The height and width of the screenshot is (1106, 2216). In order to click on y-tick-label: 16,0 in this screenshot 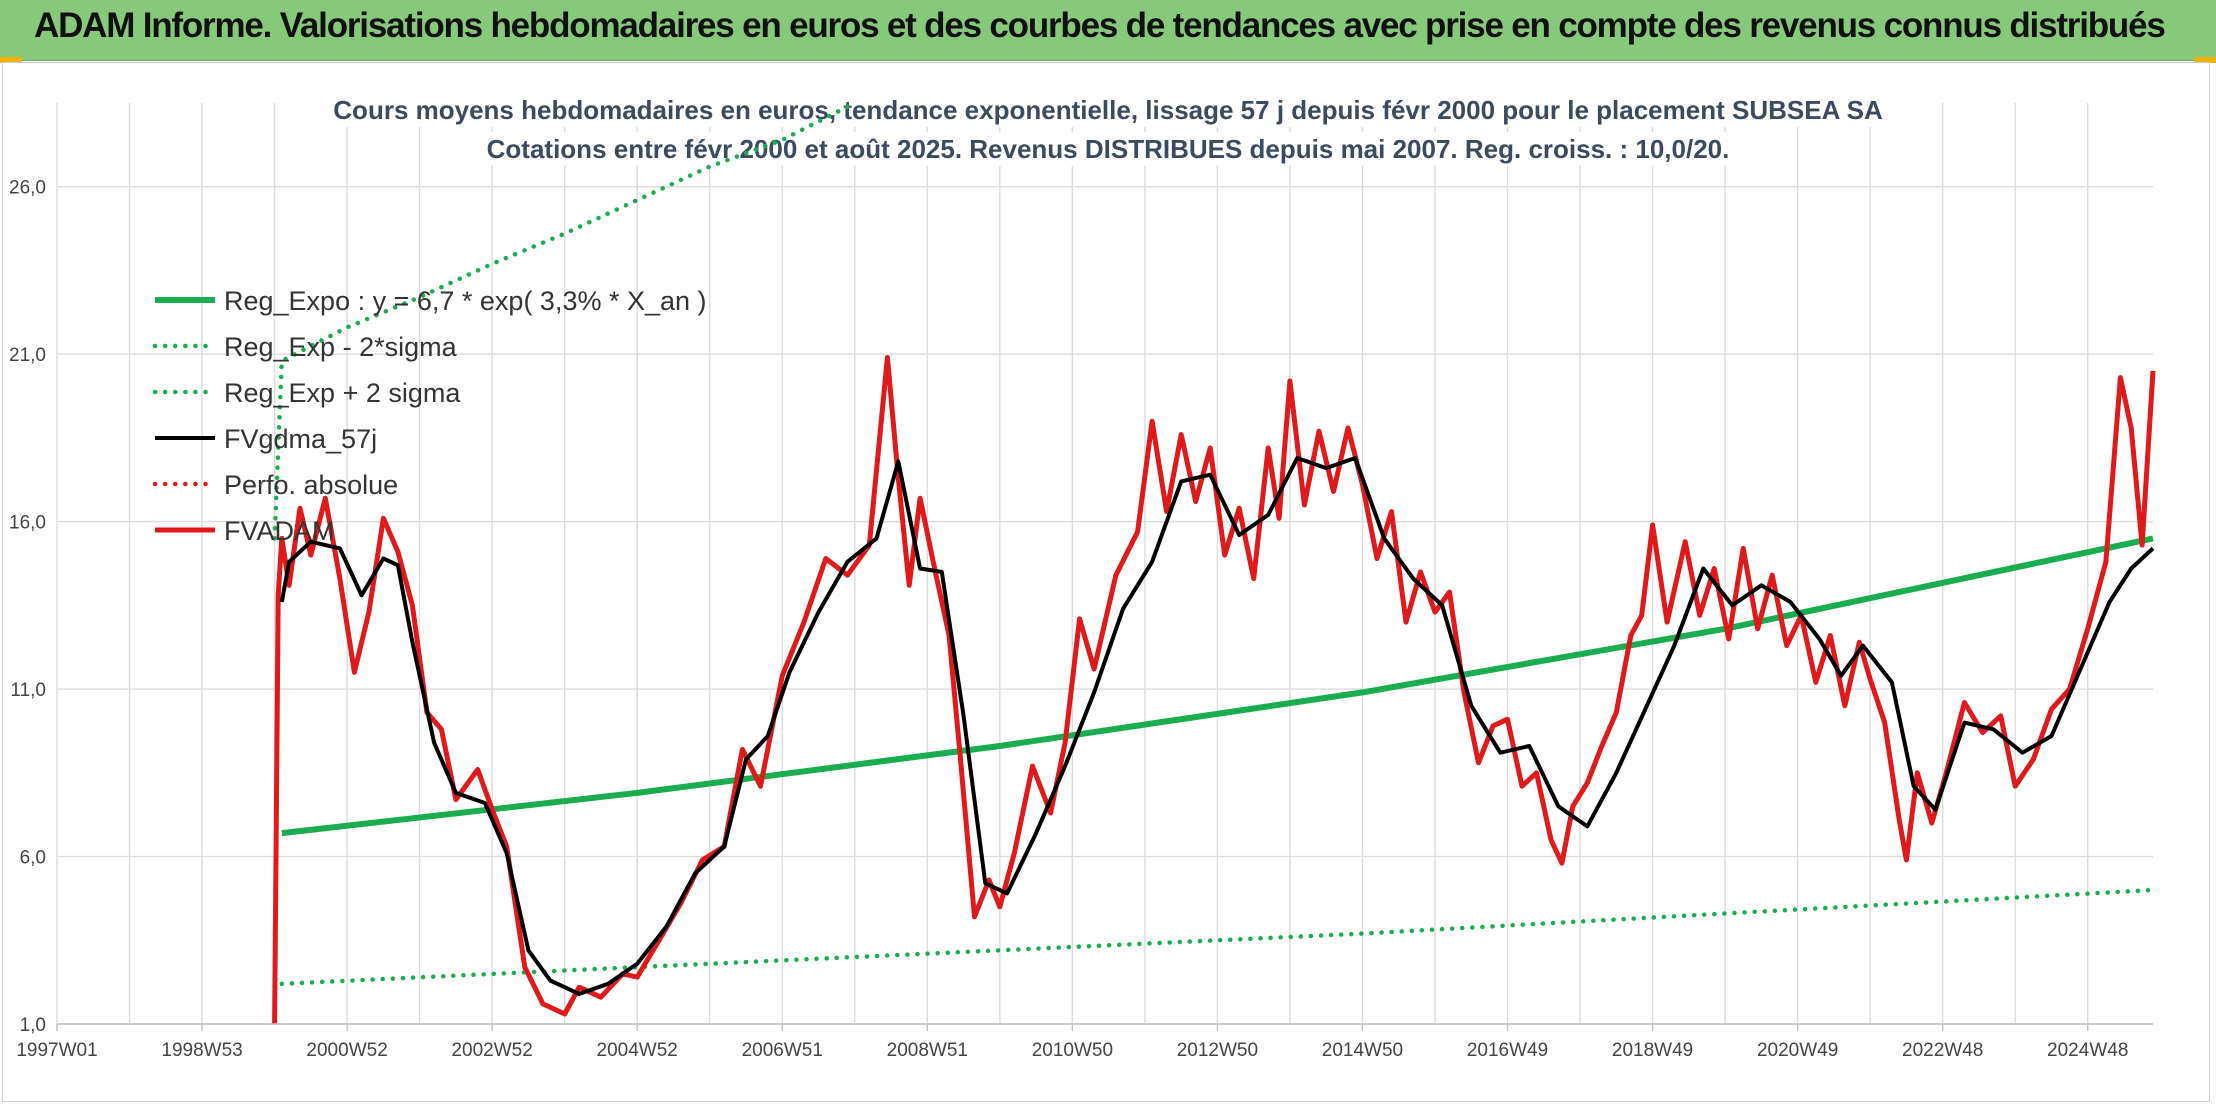, I will do `click(27, 523)`.